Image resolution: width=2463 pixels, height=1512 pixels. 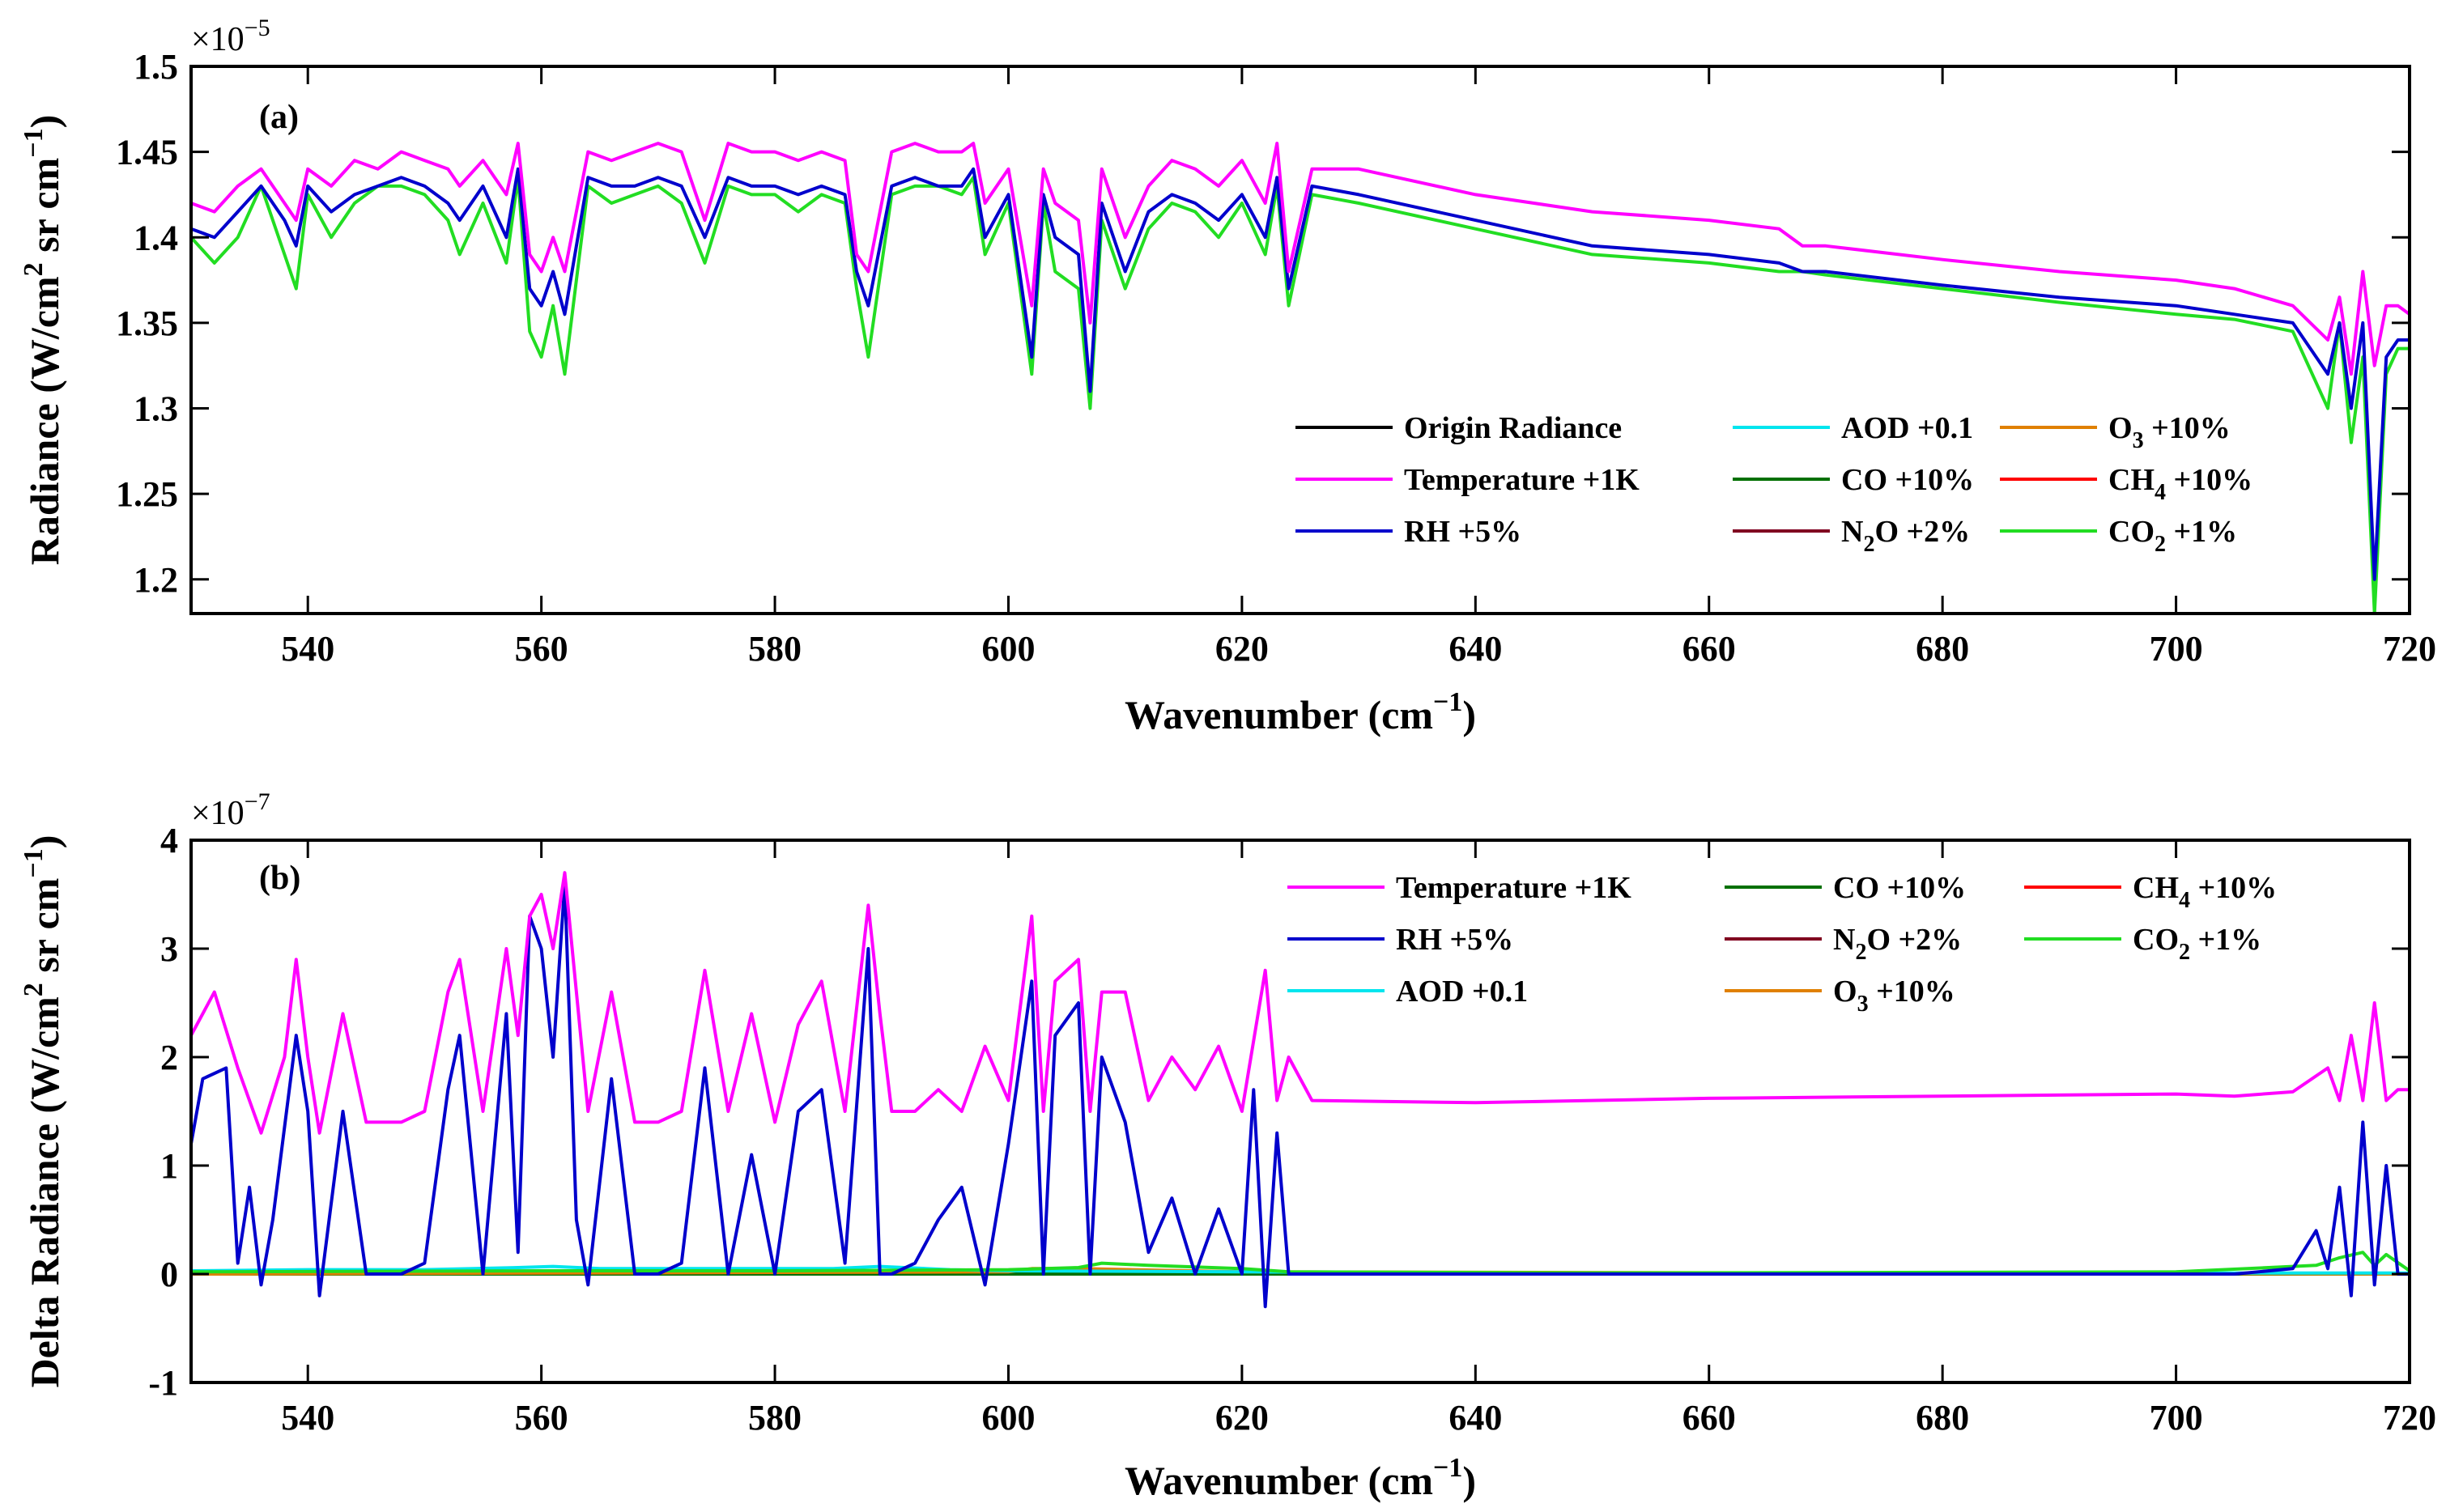 What do you see at coordinates (45, 842) in the screenshot?
I see `y-axis-label-text: )` at bounding box center [45, 842].